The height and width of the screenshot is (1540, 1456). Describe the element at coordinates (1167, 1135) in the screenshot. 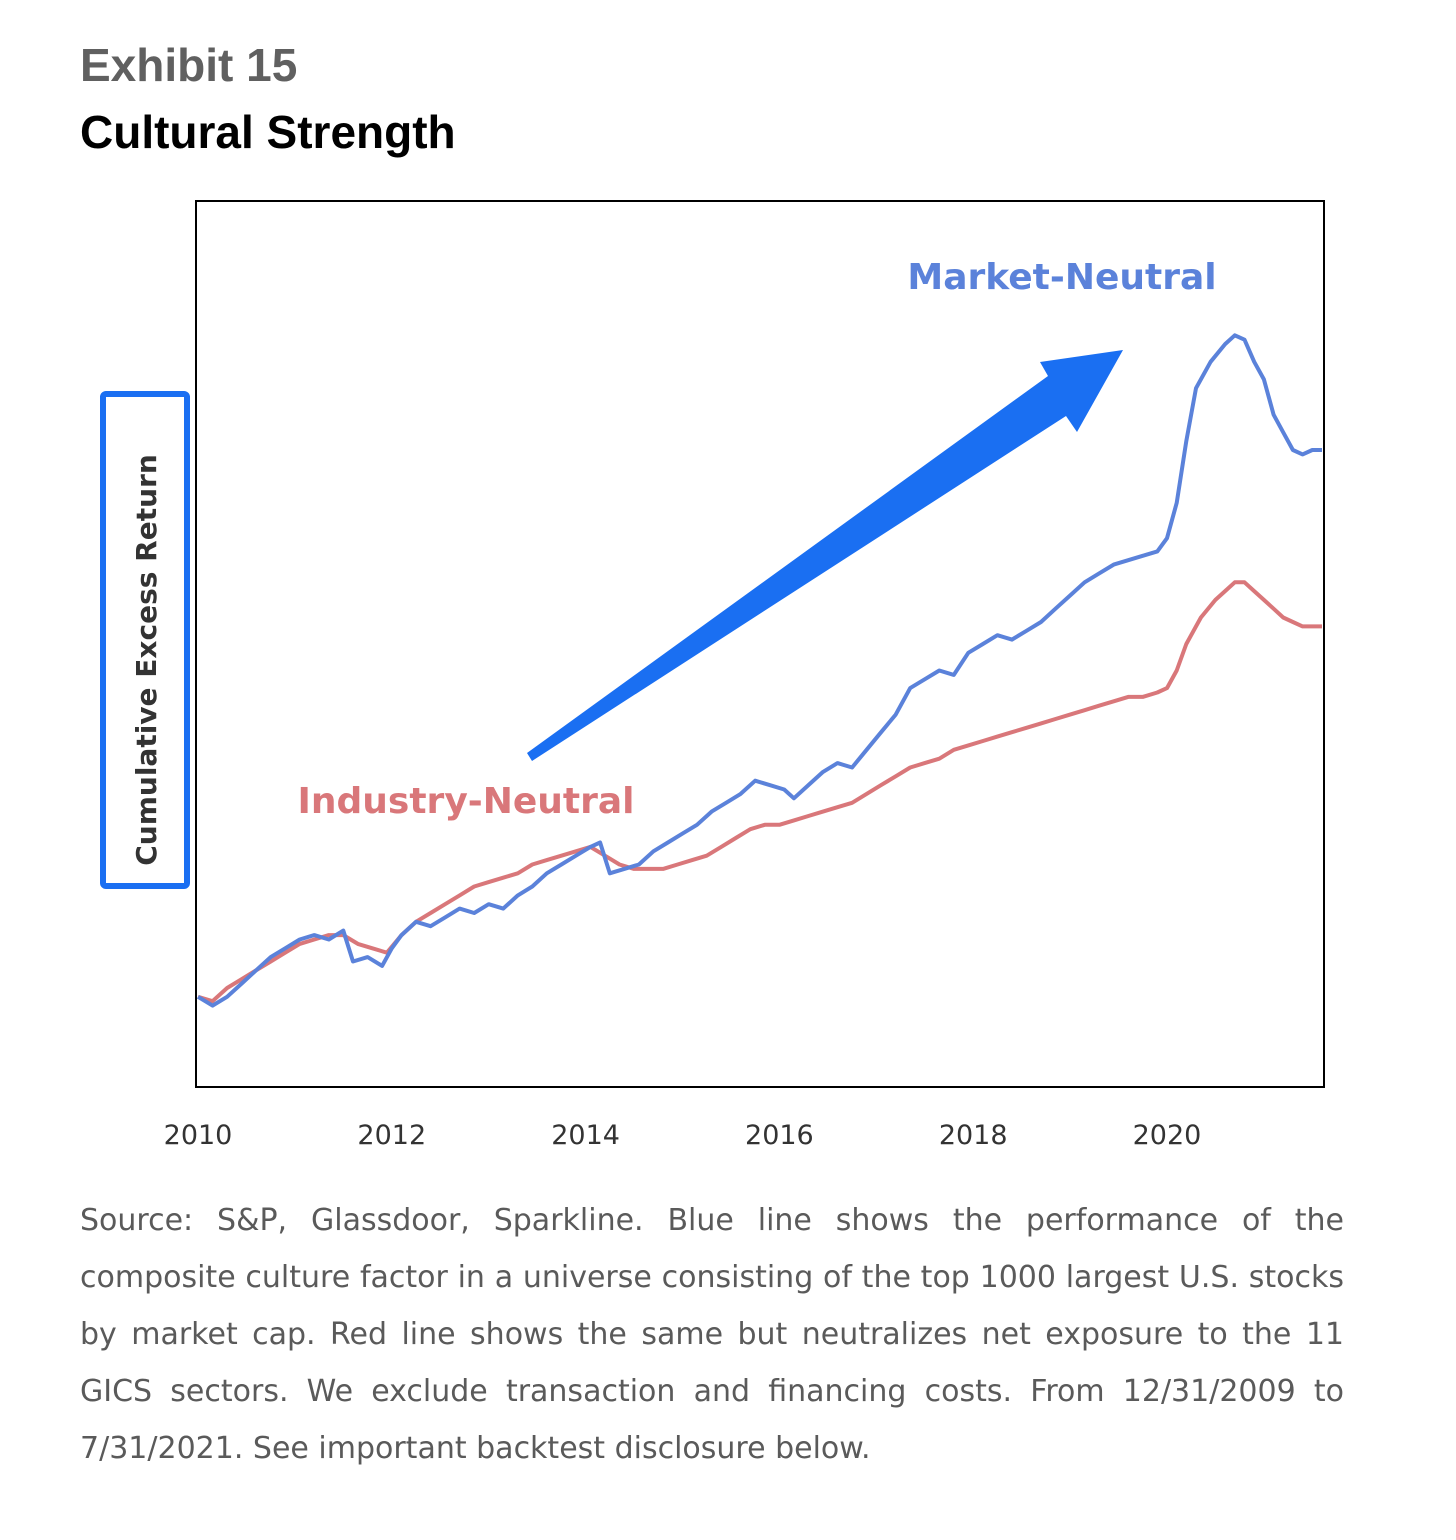

I see `x-tick-label: 2020` at that location.